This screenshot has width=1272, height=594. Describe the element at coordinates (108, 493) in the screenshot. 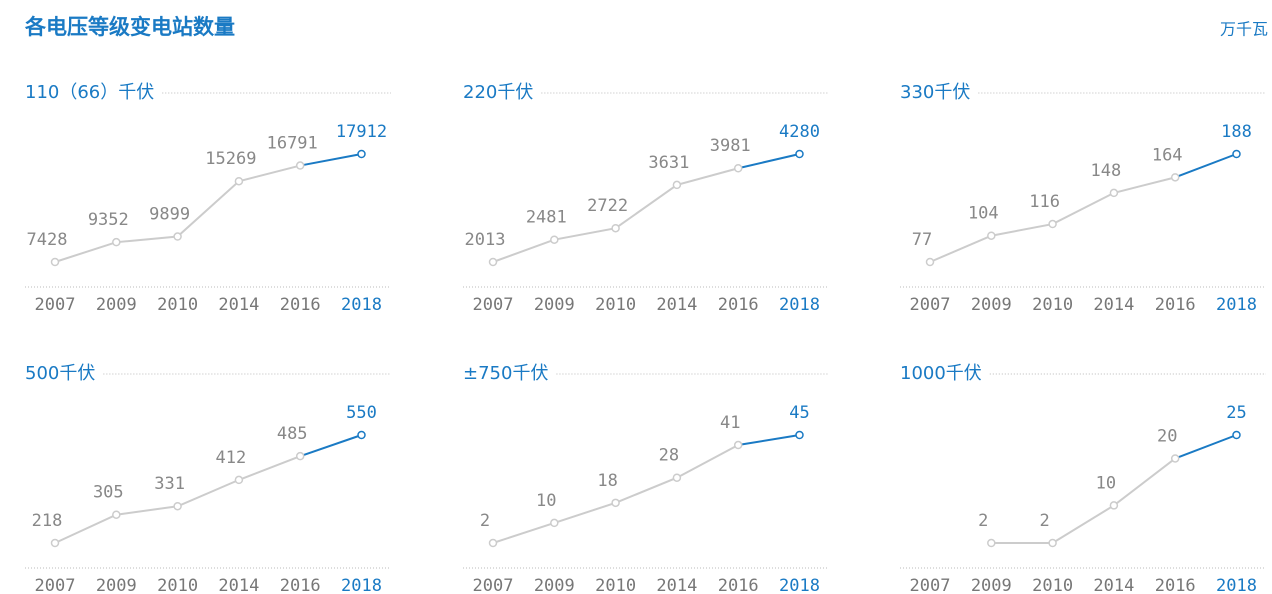

I see `value-label: 305` at that location.